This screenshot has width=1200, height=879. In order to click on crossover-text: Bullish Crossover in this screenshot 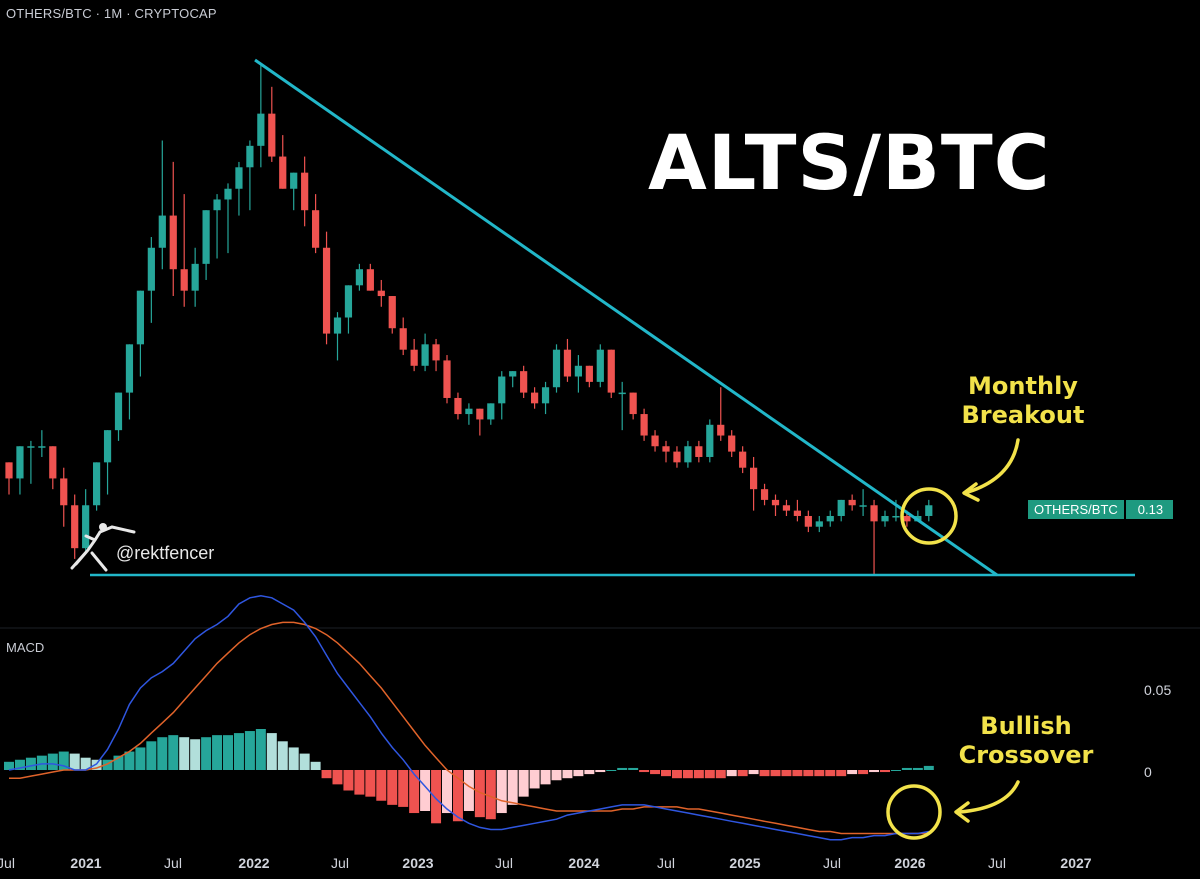, I will do `click(1026, 740)`.